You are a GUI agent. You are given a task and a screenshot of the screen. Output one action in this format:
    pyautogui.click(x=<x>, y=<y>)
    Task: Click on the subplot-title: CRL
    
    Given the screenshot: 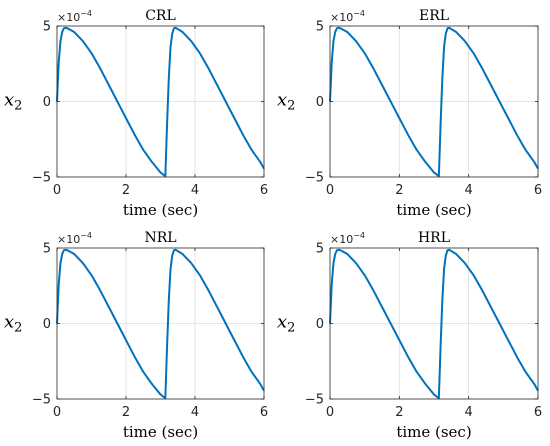 What is the action you would take?
    pyautogui.click(x=160, y=16)
    